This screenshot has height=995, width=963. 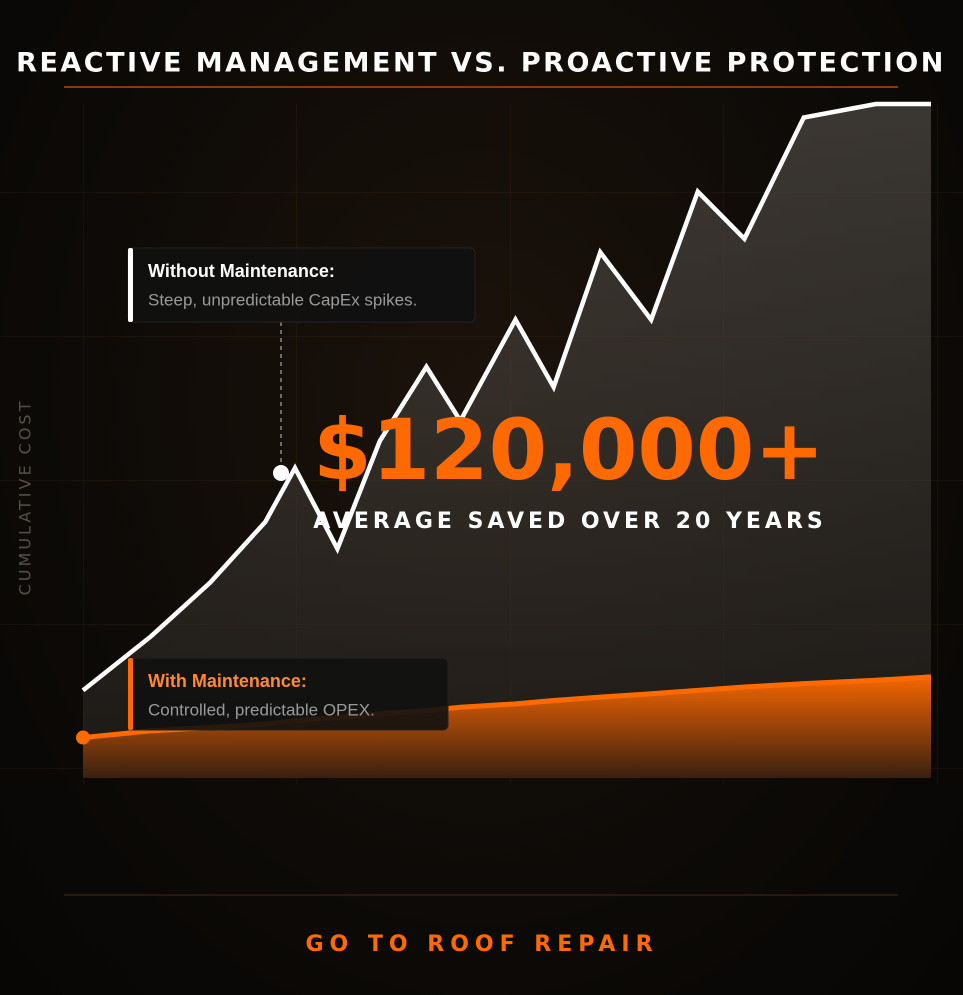 I want to click on start-point, so click(x=83, y=737).